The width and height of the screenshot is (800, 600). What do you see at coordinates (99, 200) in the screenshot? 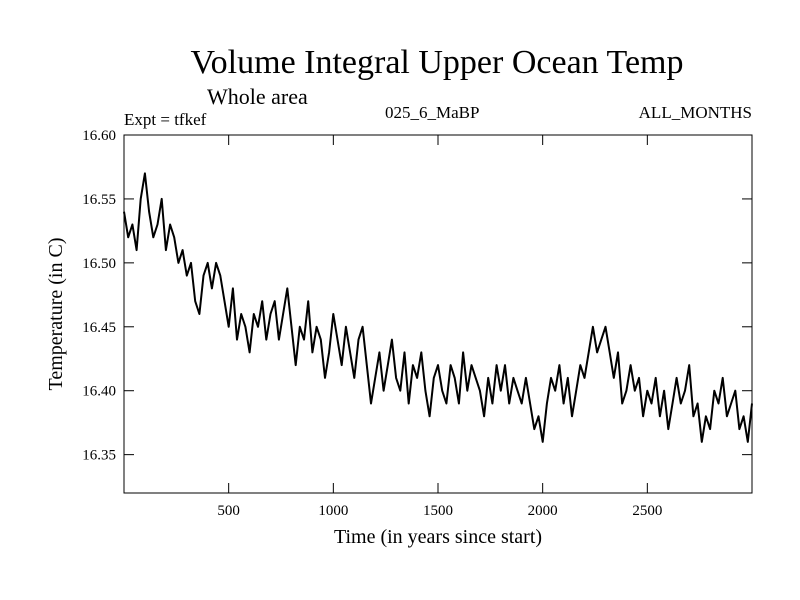
I see `y-tick-label: 16.55` at bounding box center [99, 200].